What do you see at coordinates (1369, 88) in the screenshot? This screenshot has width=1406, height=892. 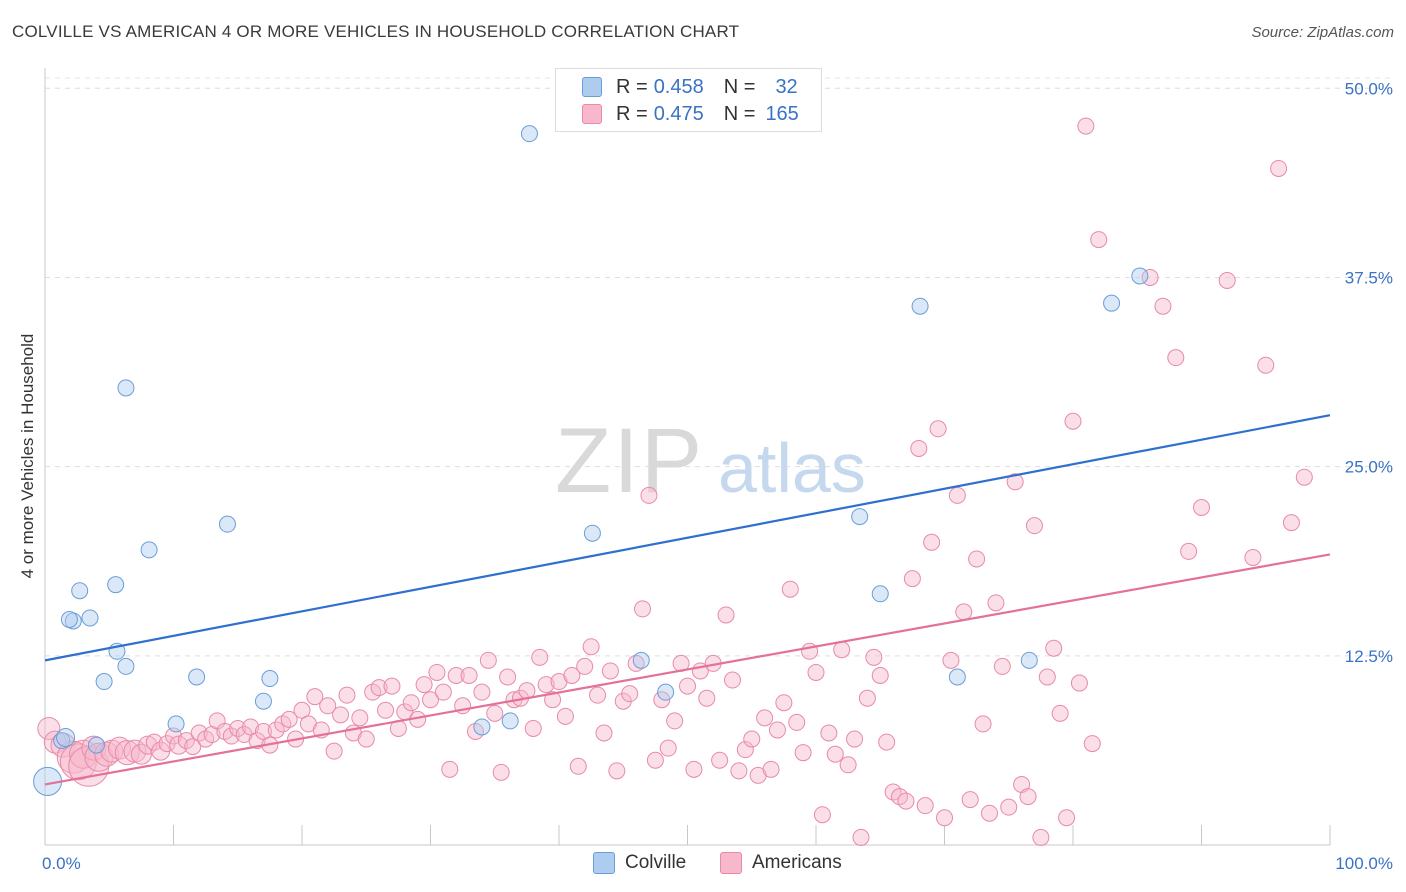 I see `y-tick-label: 50.0%` at bounding box center [1369, 88].